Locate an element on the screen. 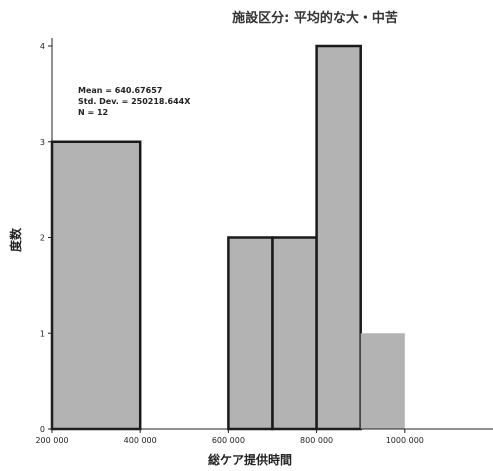 This screenshot has height=471, width=493. y-tick-label: 1 is located at coordinates (42, 333).